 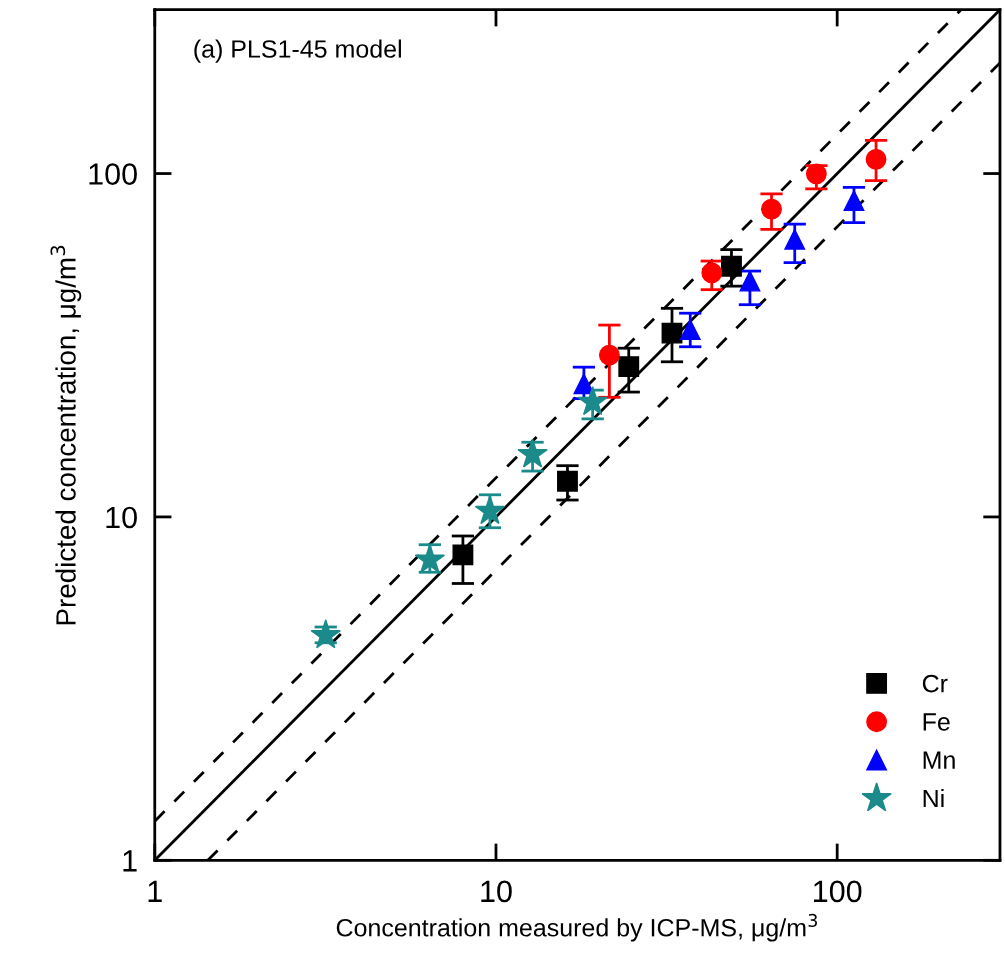 What do you see at coordinates (155, 891) in the screenshot?
I see `x-tick-label: 1` at bounding box center [155, 891].